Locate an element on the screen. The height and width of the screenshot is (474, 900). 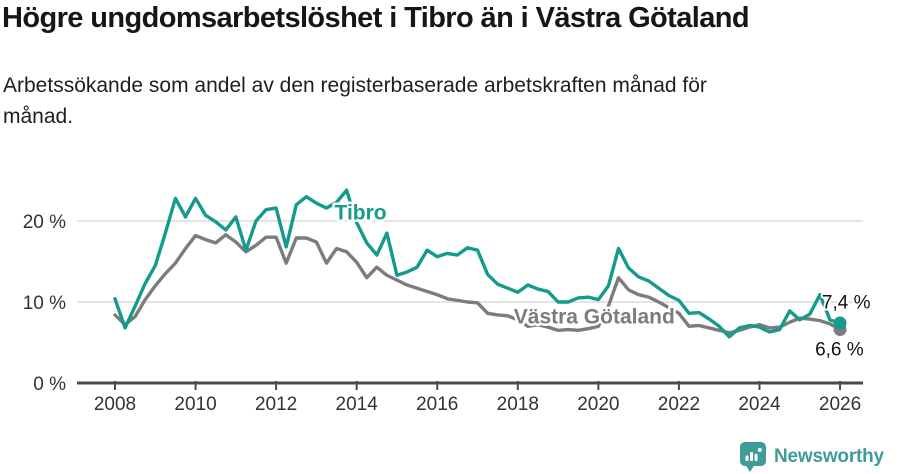
y-axis-tick-label: 10 % is located at coordinates (44, 303).